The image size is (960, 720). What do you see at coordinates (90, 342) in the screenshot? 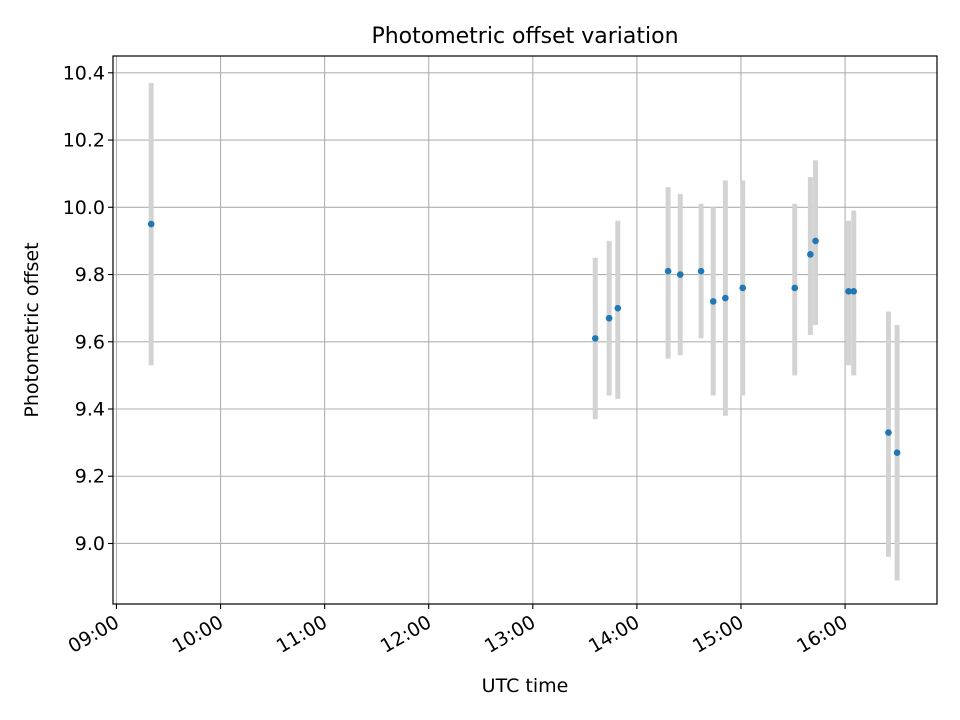
I see `y-tick-label: 9.6` at bounding box center [90, 342].